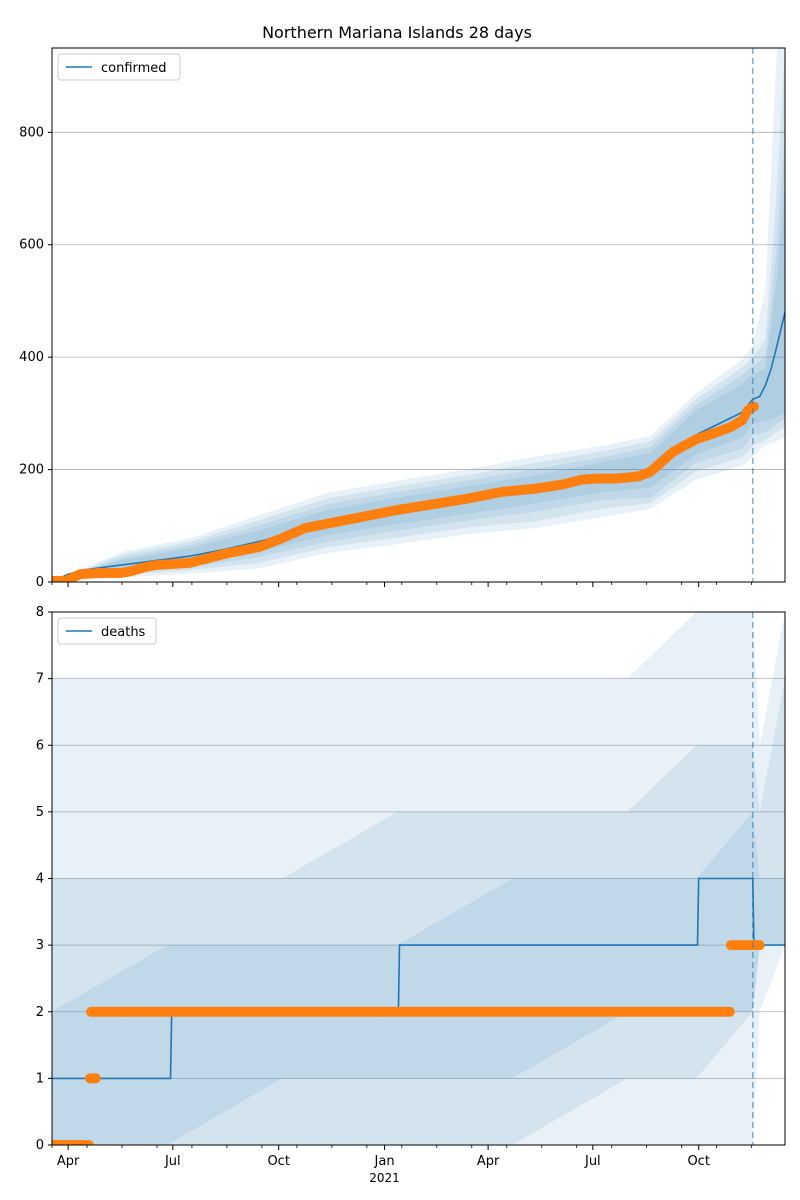 This screenshot has height=1200, width=800. I want to click on deaths-legend: deaths, so click(107, 631).